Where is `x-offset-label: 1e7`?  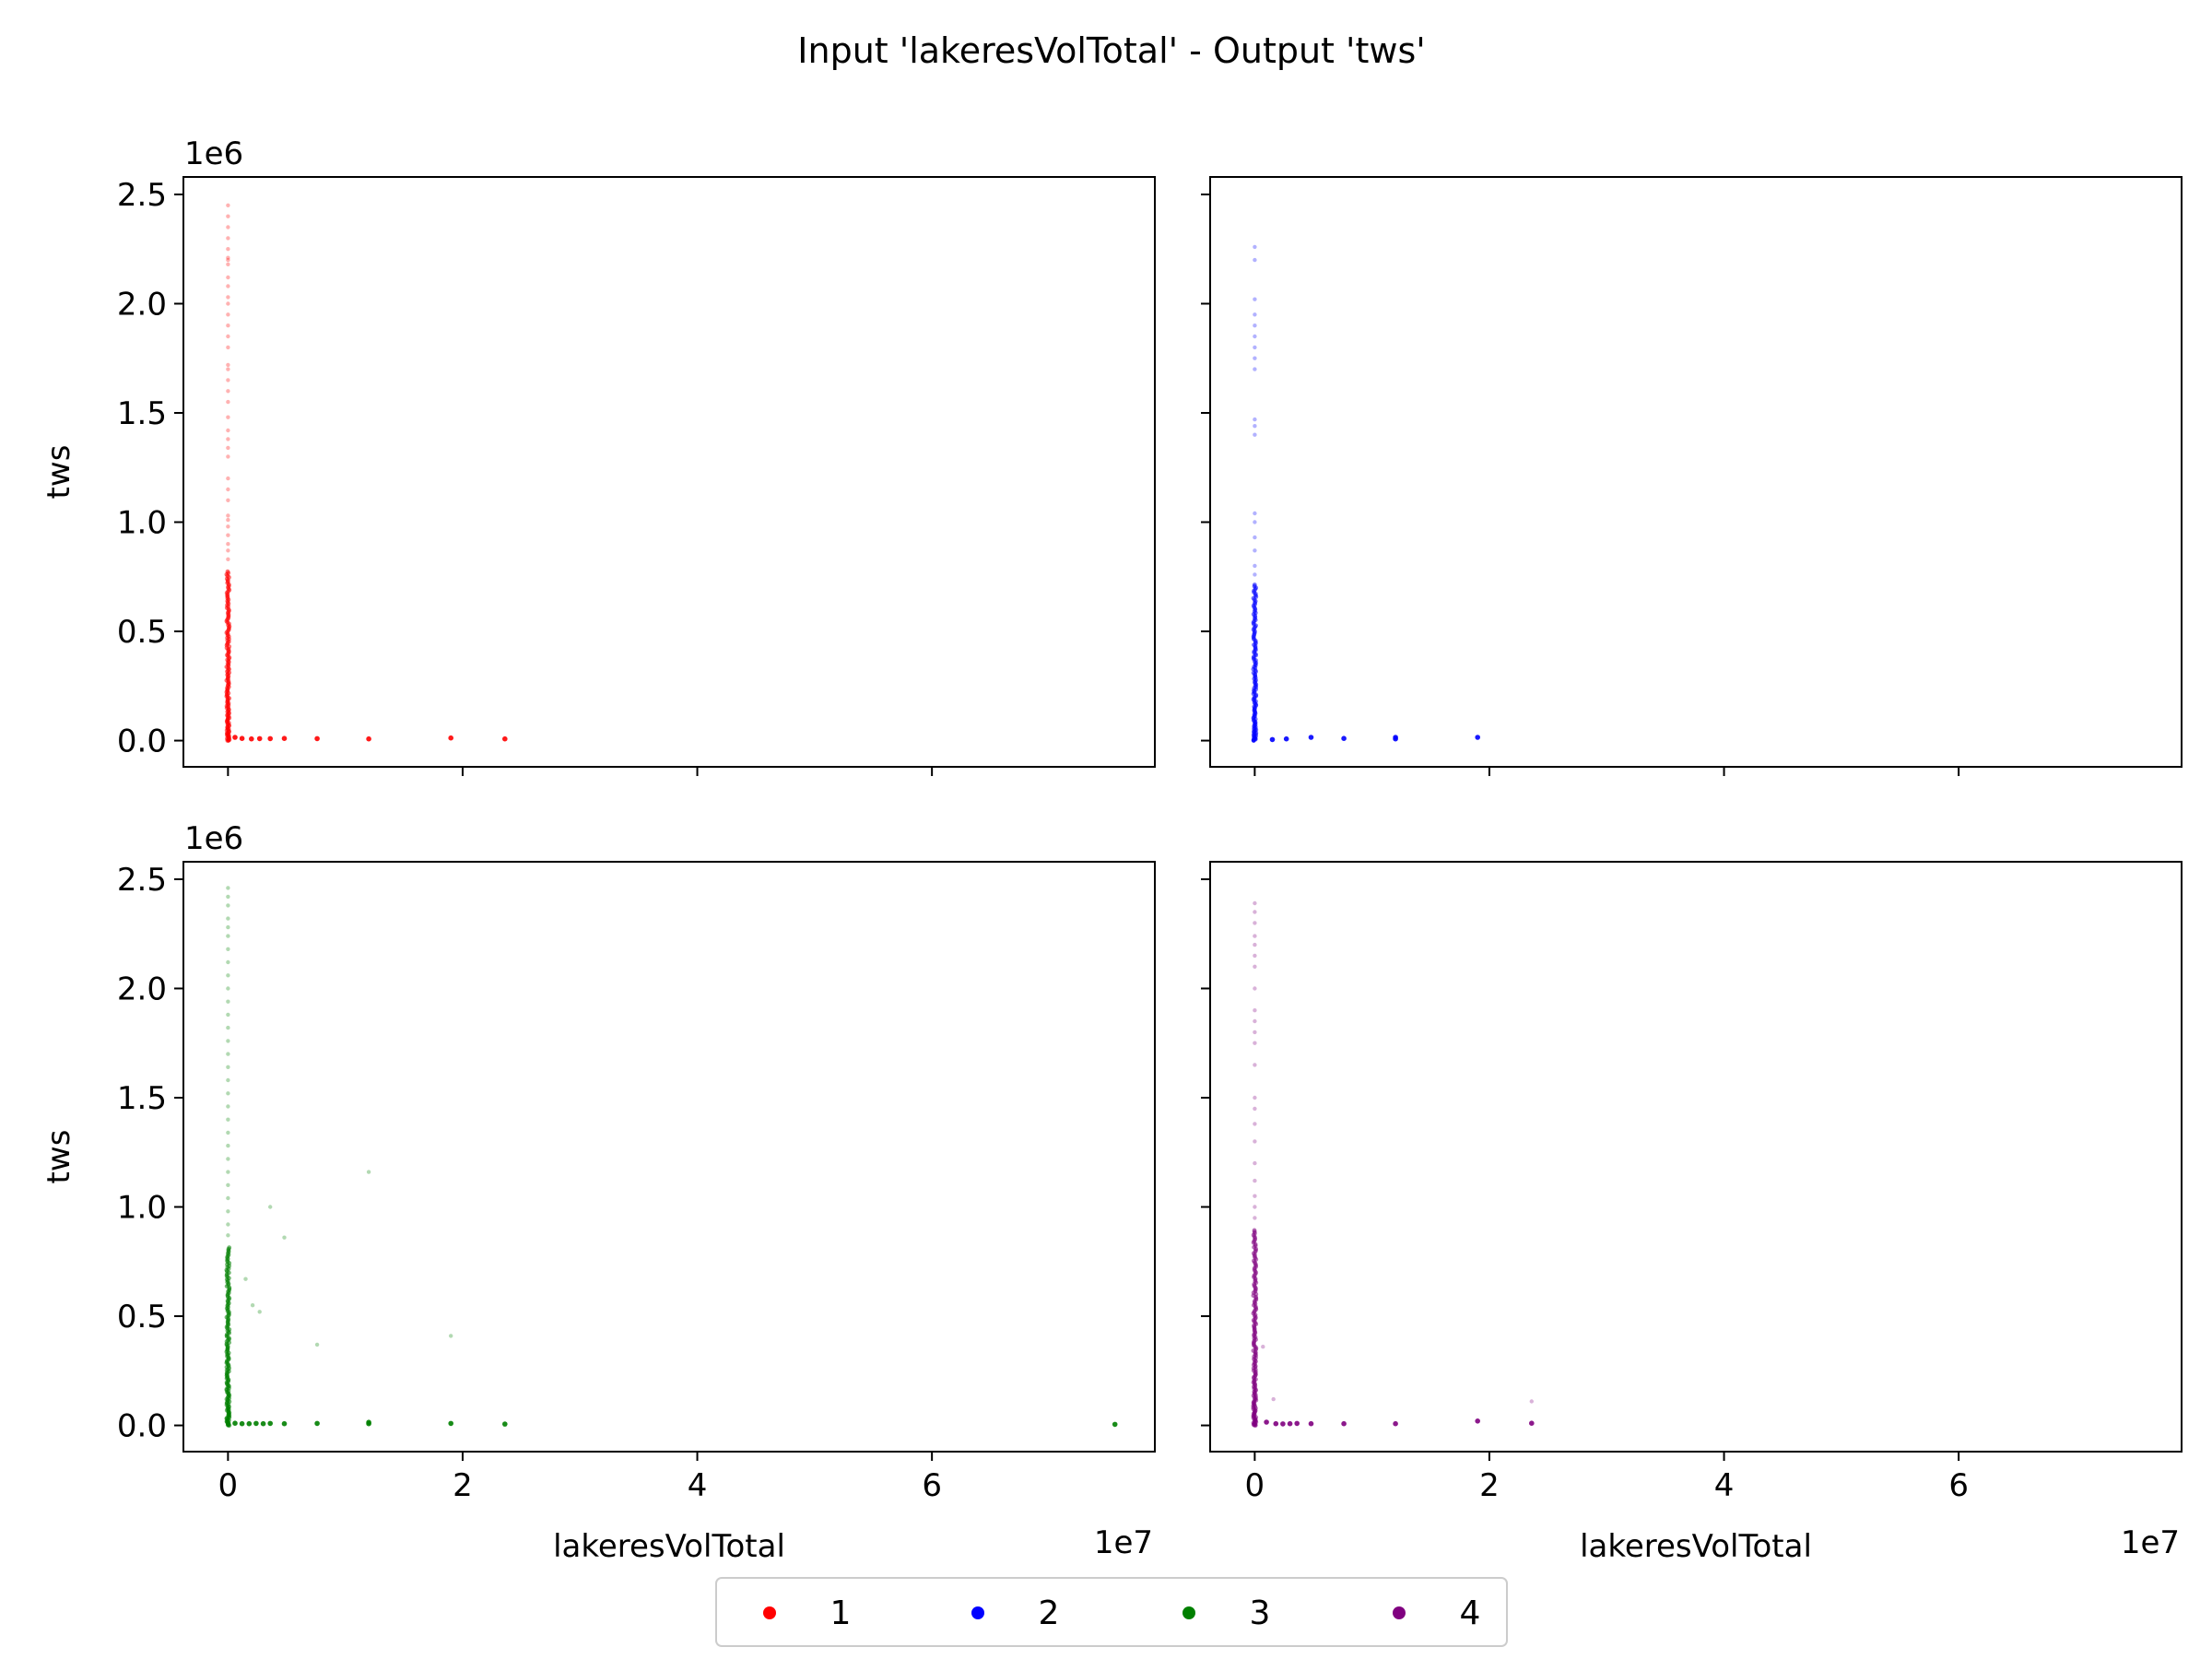
x-offset-label: 1e7 is located at coordinates (2150, 1542).